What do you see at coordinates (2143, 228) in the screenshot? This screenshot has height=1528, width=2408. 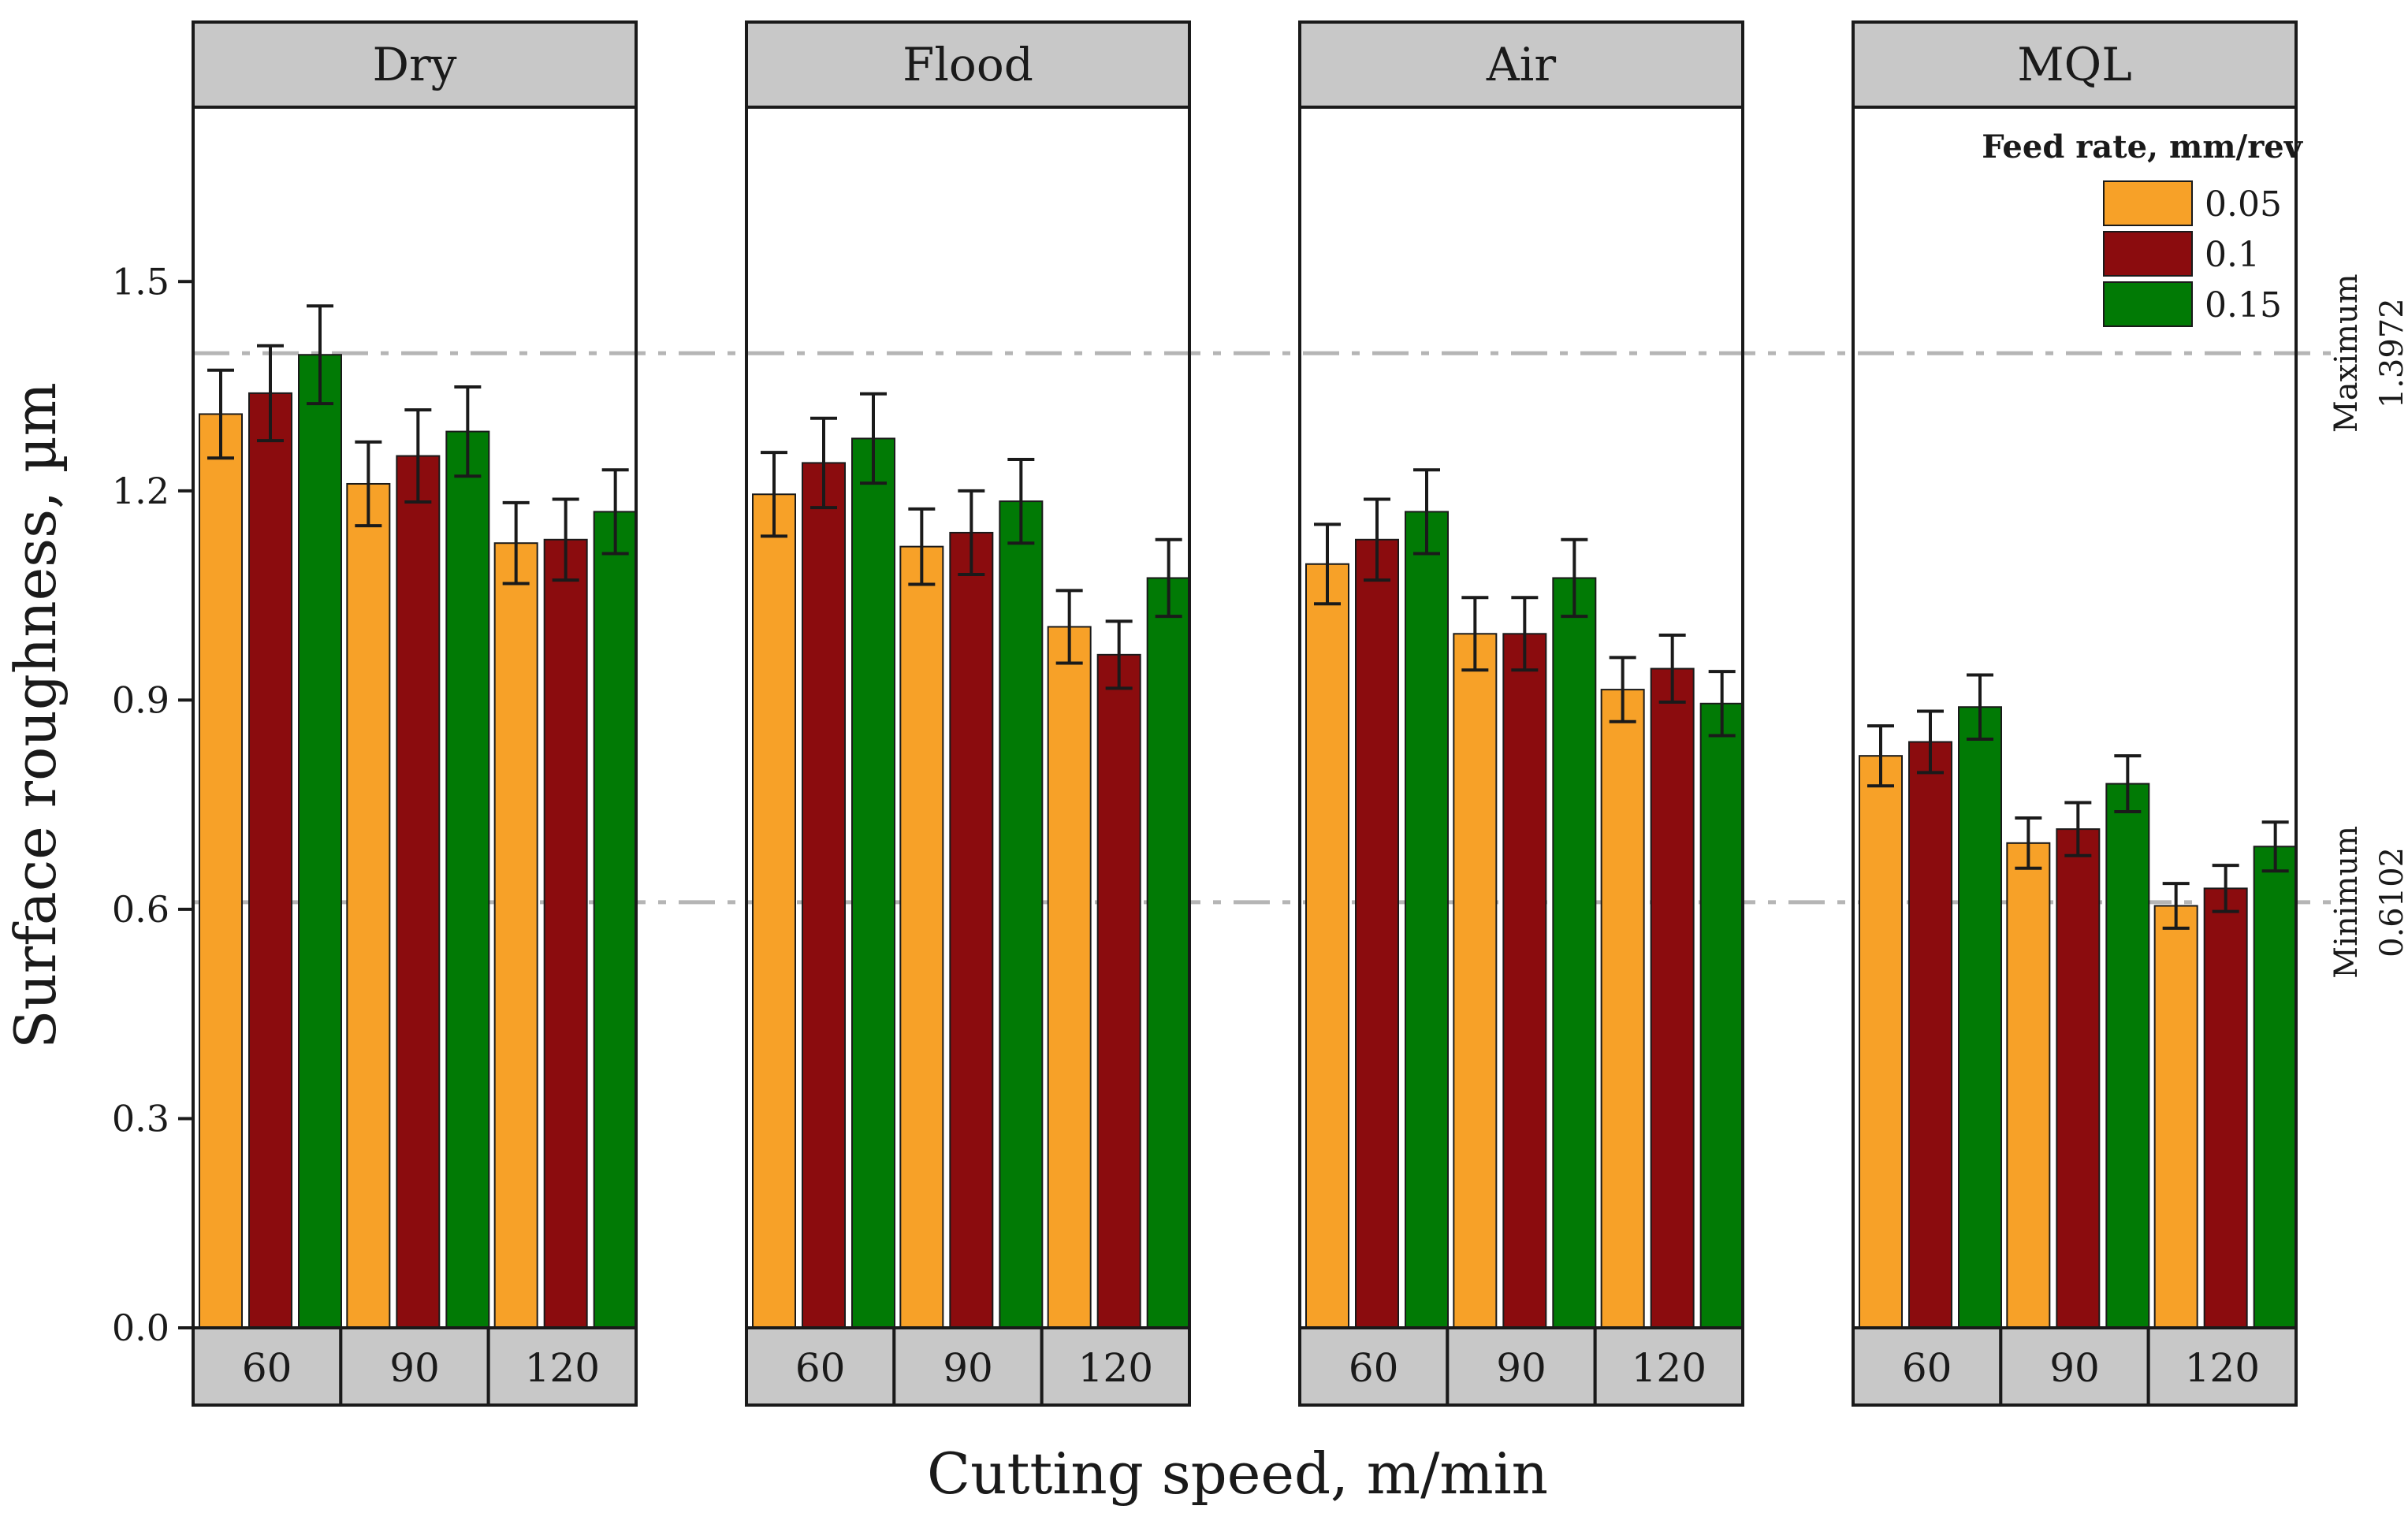 I see `legend: Feed rate, mm/rev 0.05 0.1 0.15` at bounding box center [2143, 228].